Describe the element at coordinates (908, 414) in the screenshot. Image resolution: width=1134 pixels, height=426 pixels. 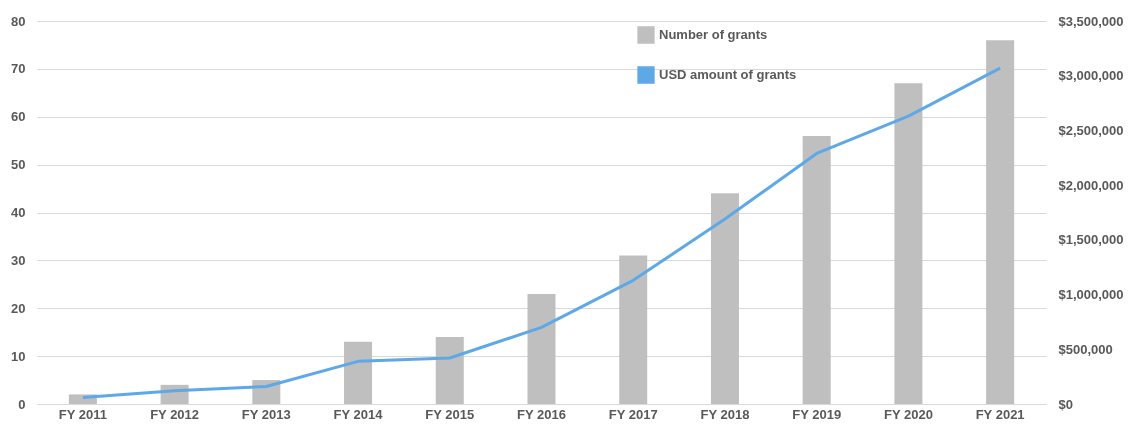
I see `x-tick-label: FY 2020` at that location.